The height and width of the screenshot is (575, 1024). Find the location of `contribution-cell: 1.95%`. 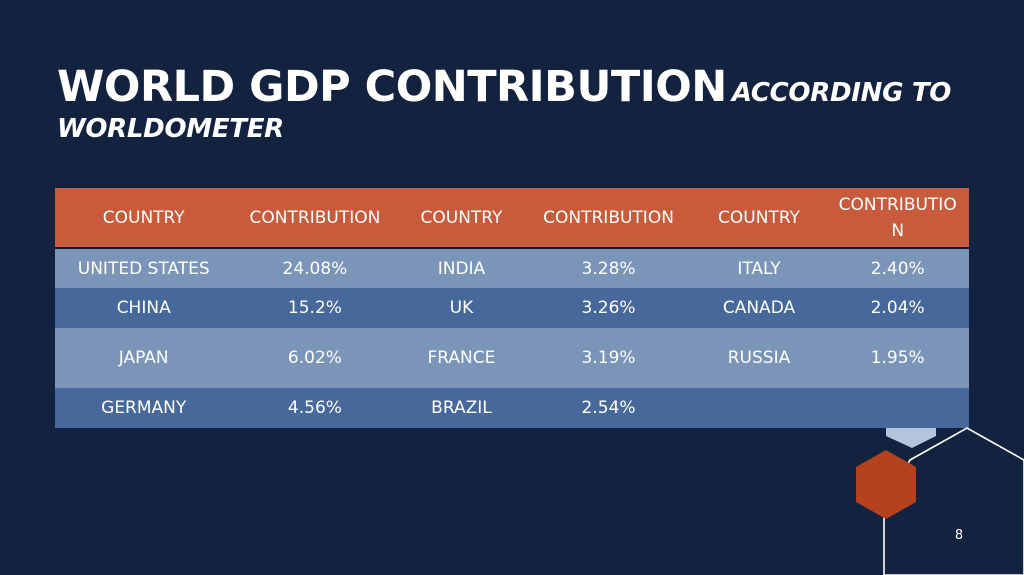

contribution-cell: 1.95% is located at coordinates (897, 358).